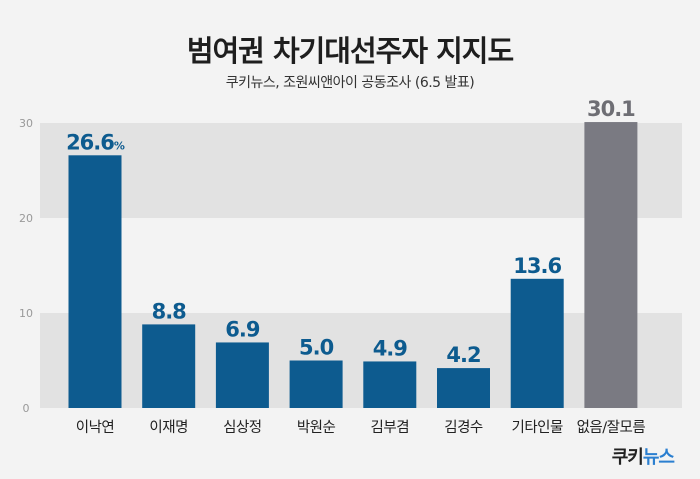 This screenshot has width=700, height=479. What do you see at coordinates (316, 348) in the screenshot?
I see `data-label: 5.0` at bounding box center [316, 348].